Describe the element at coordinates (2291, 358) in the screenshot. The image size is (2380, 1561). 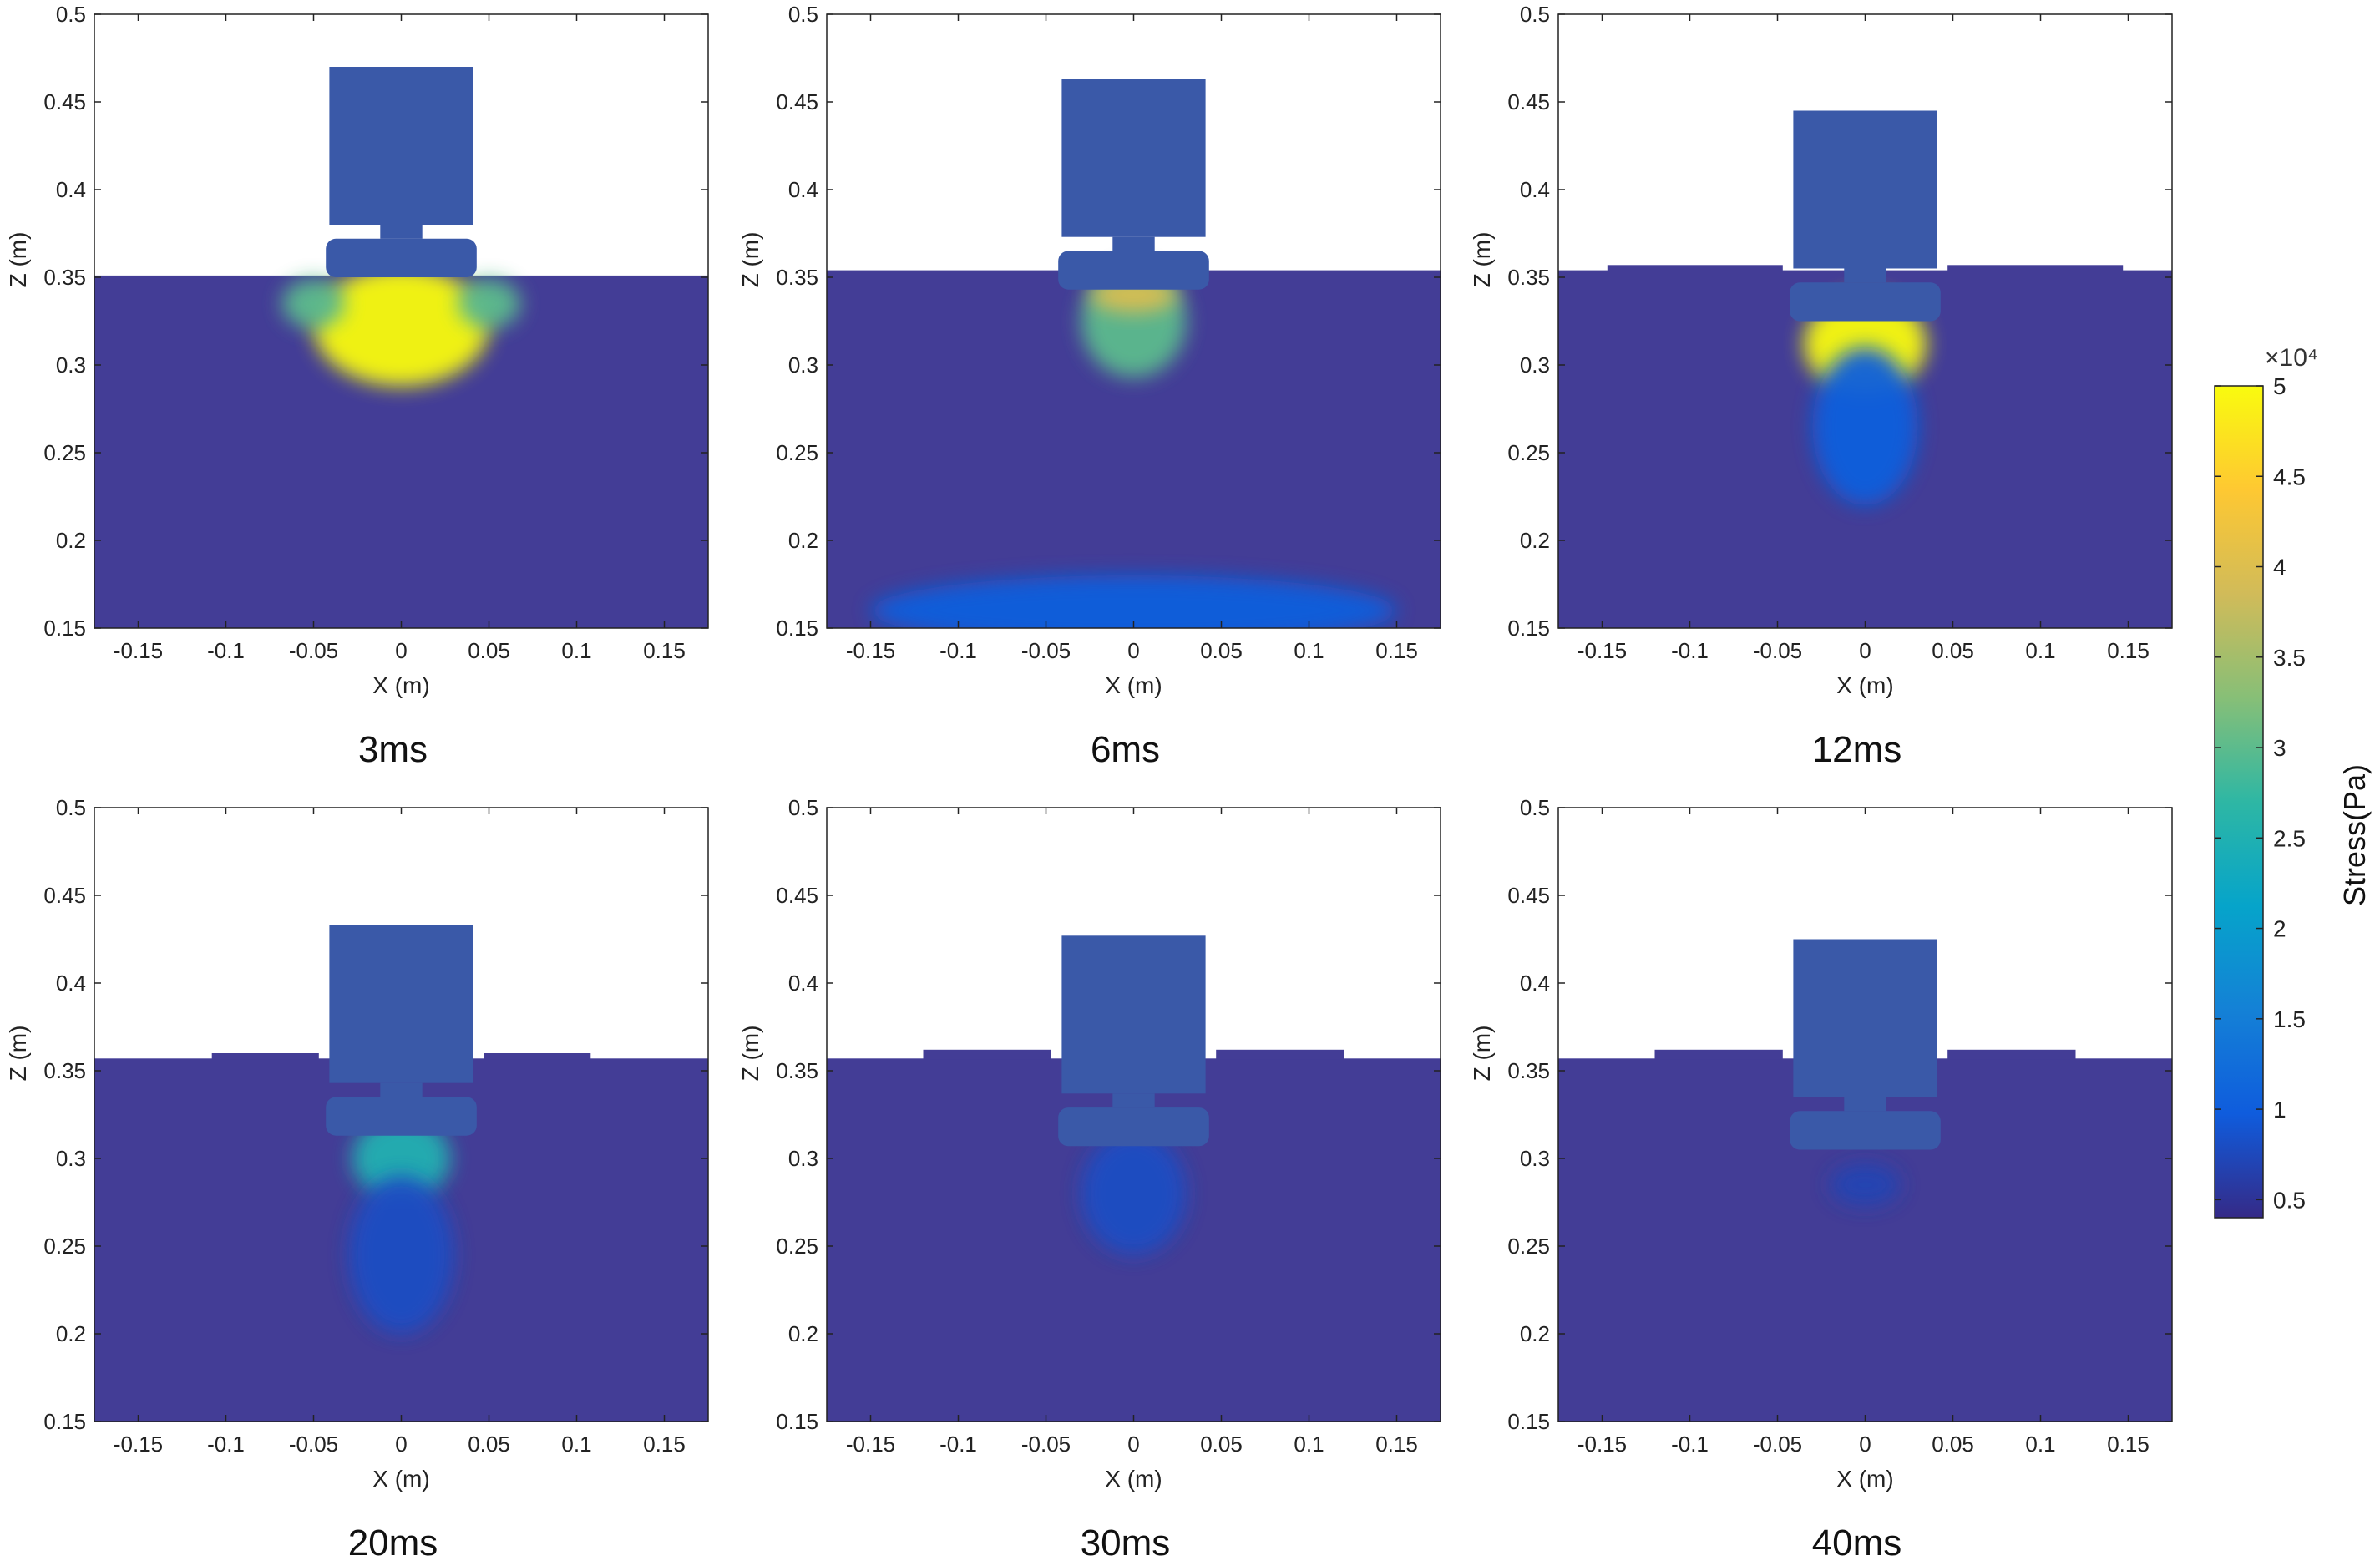
I see `colorbar-exponent-label: ×10⁴` at that location.